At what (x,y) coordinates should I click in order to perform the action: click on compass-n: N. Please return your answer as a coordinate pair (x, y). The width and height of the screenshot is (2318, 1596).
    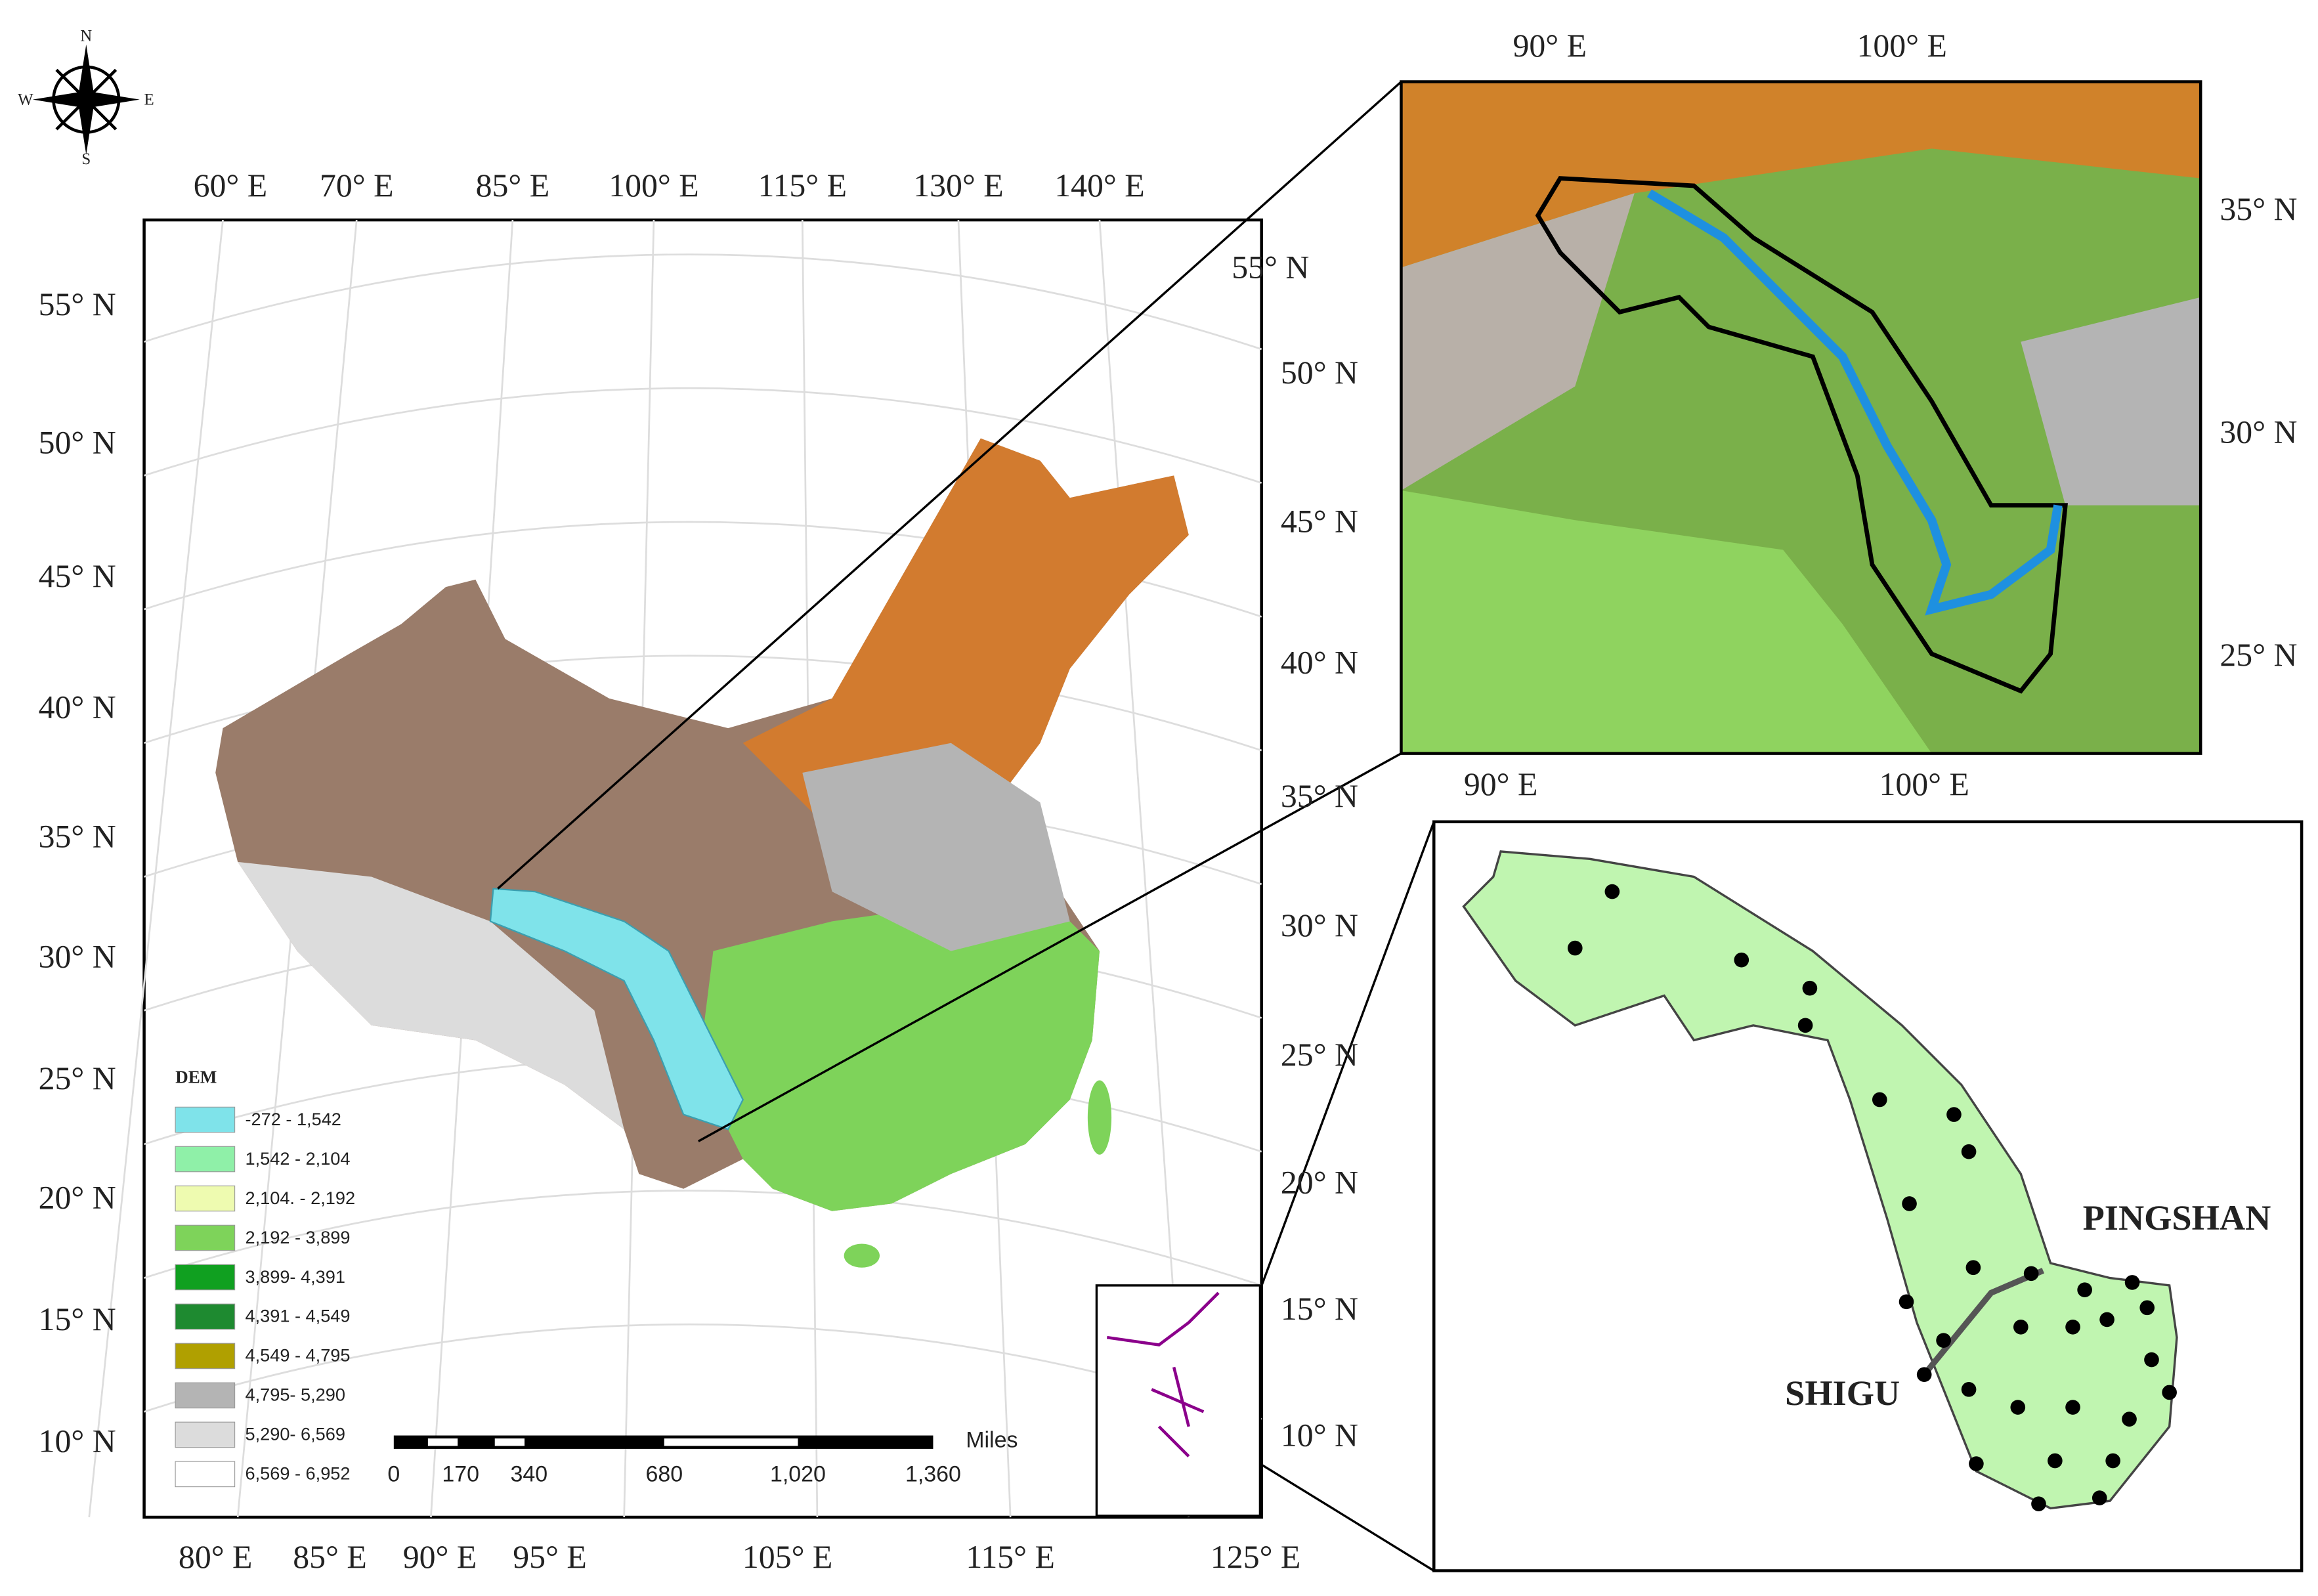
    Looking at the image, I should click on (86, 36).